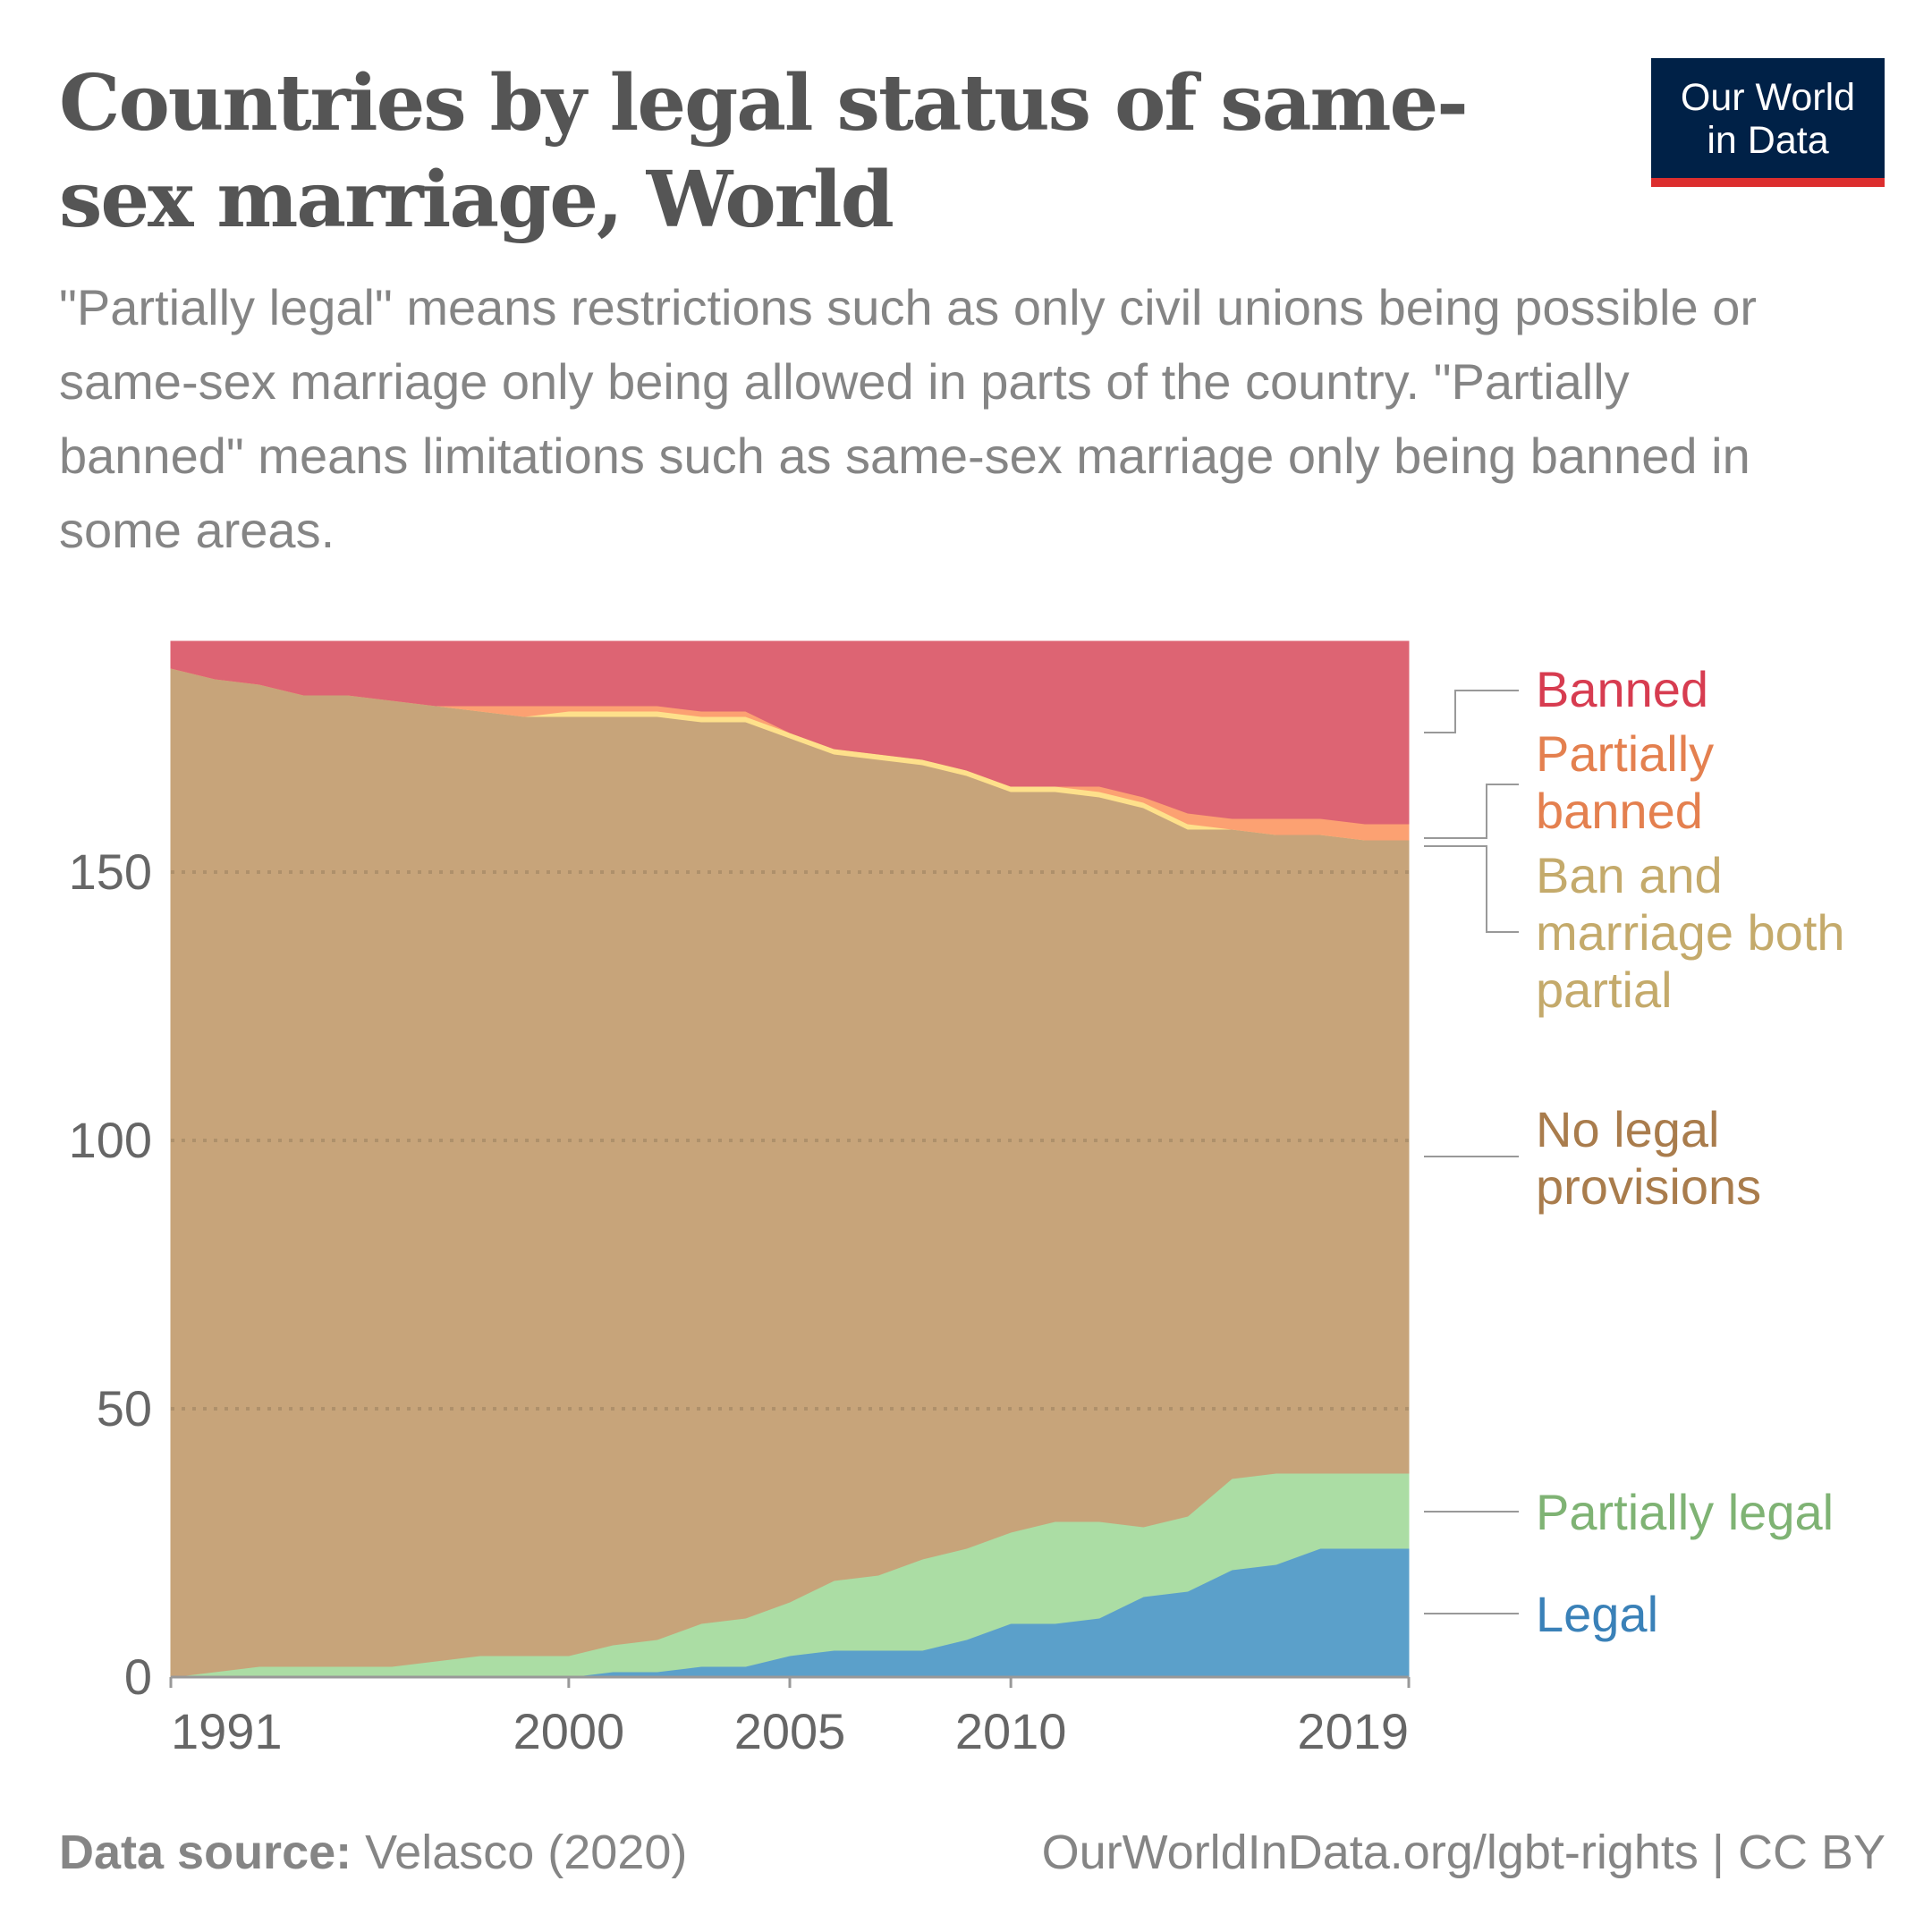 Image resolution: width=1932 pixels, height=1932 pixels. Describe the element at coordinates (790, 1731) in the screenshot. I see `x-tick-label: 2005` at that location.